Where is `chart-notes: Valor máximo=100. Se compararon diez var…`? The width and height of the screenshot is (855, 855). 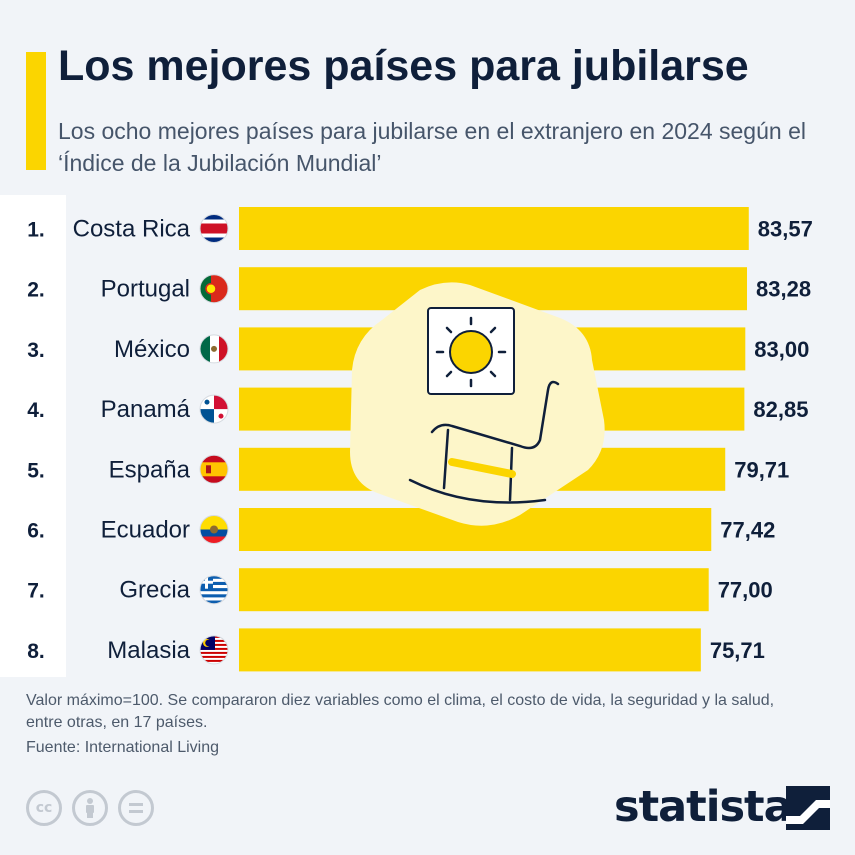 chart-notes: Valor máximo=100. Se compararon diez var… is located at coordinates (400, 711).